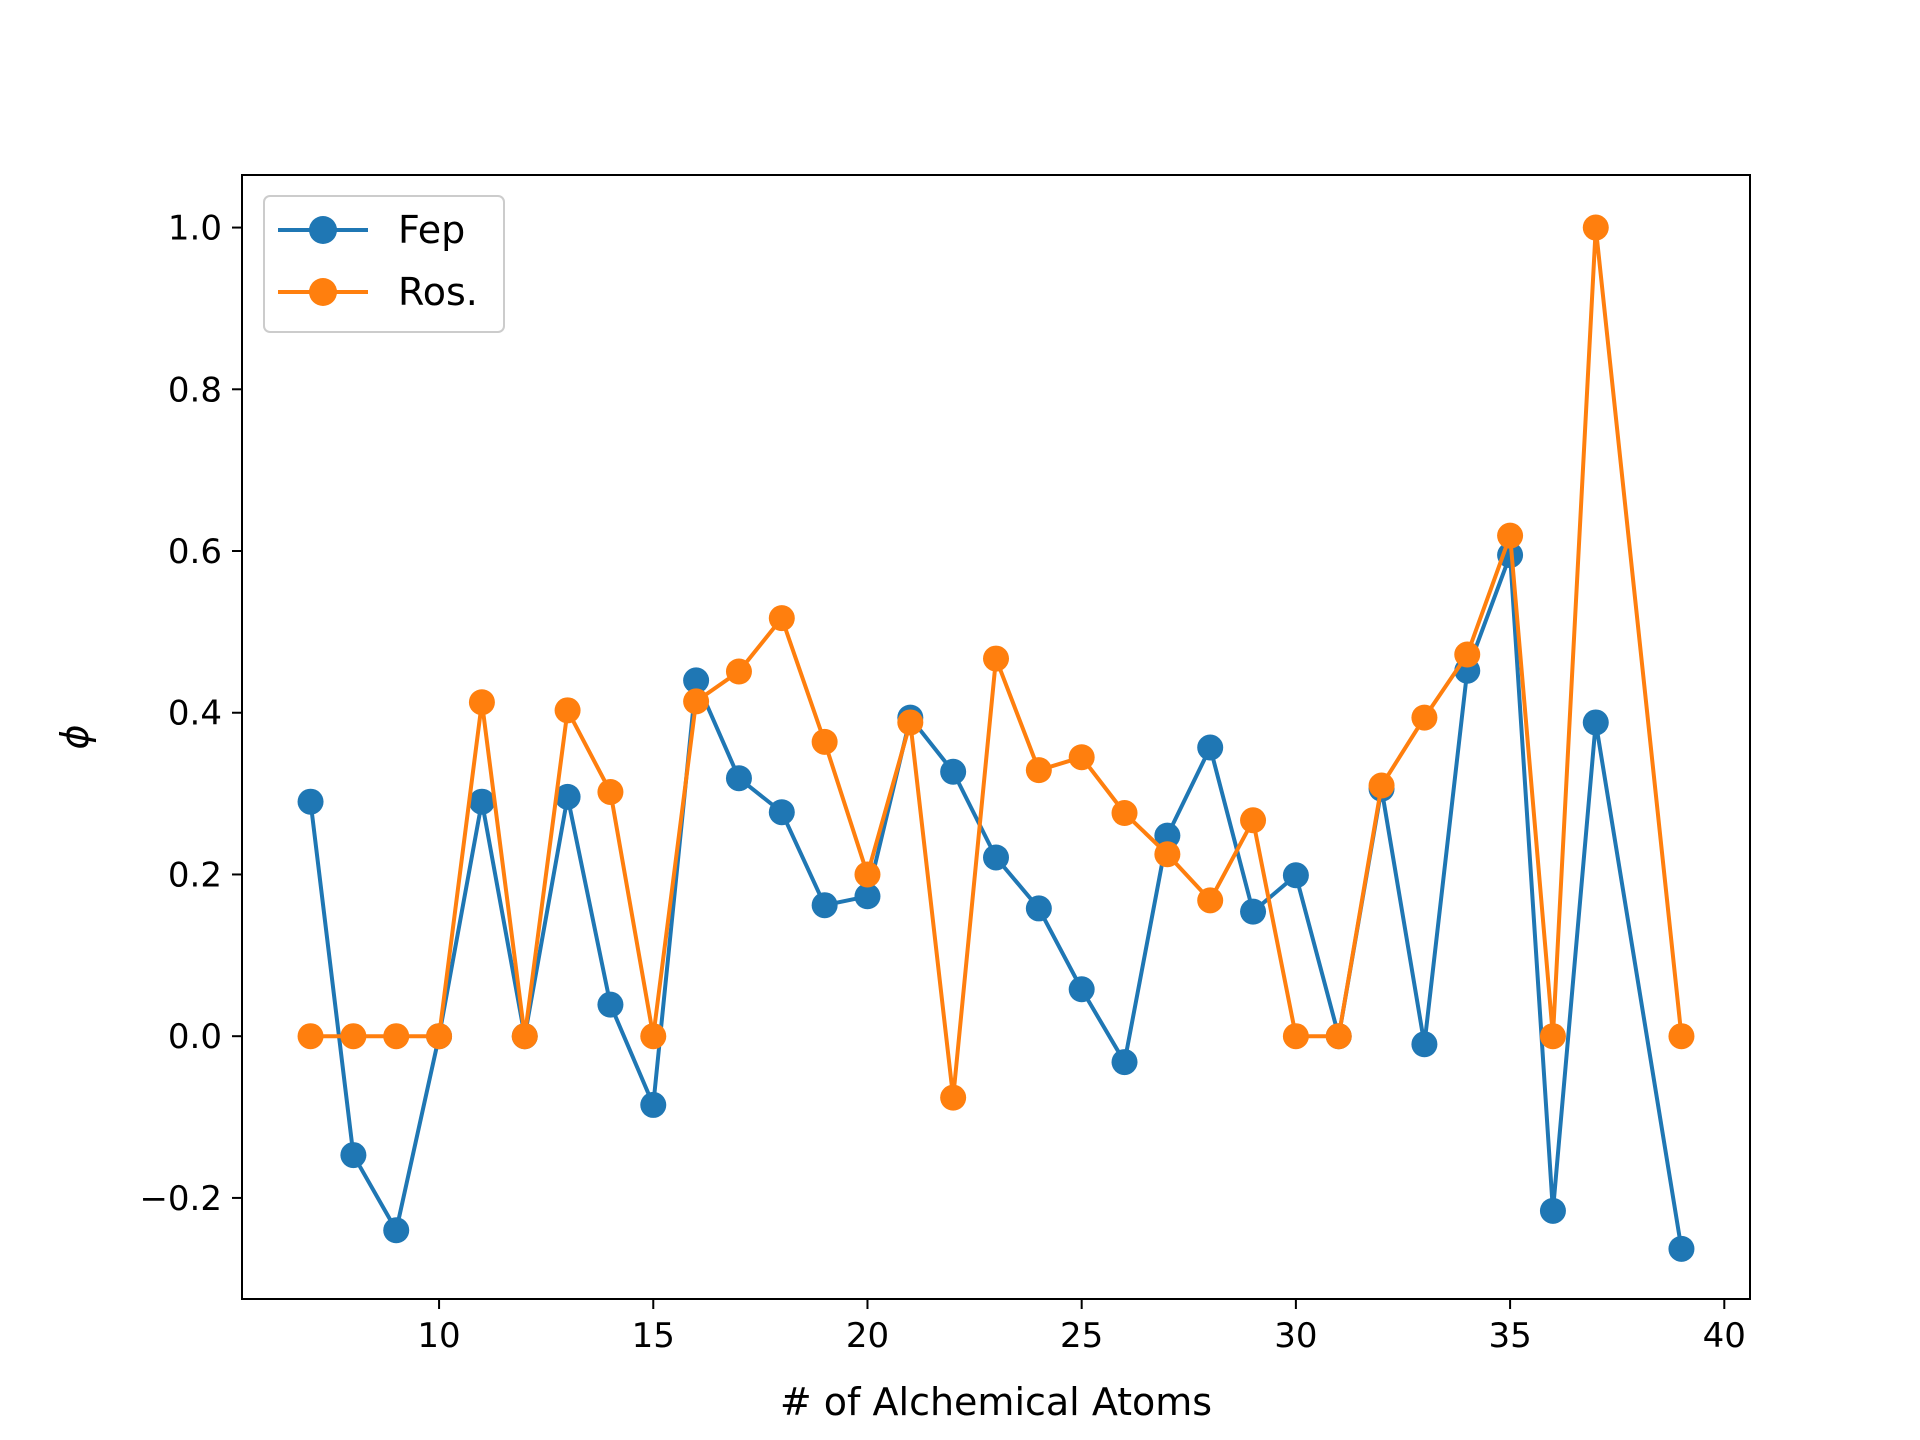  I want to click on legend-marker-fep, so click(323, 230).